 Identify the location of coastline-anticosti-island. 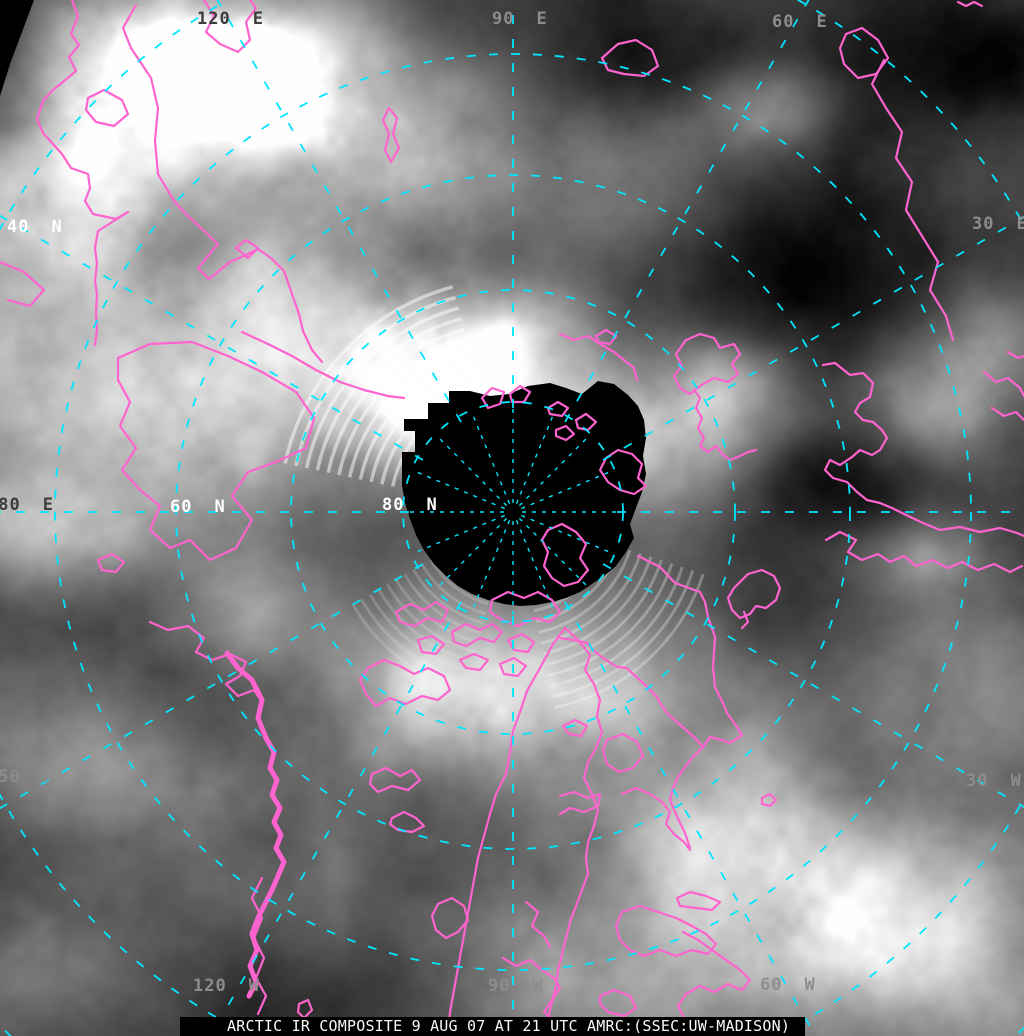
(698, 901).